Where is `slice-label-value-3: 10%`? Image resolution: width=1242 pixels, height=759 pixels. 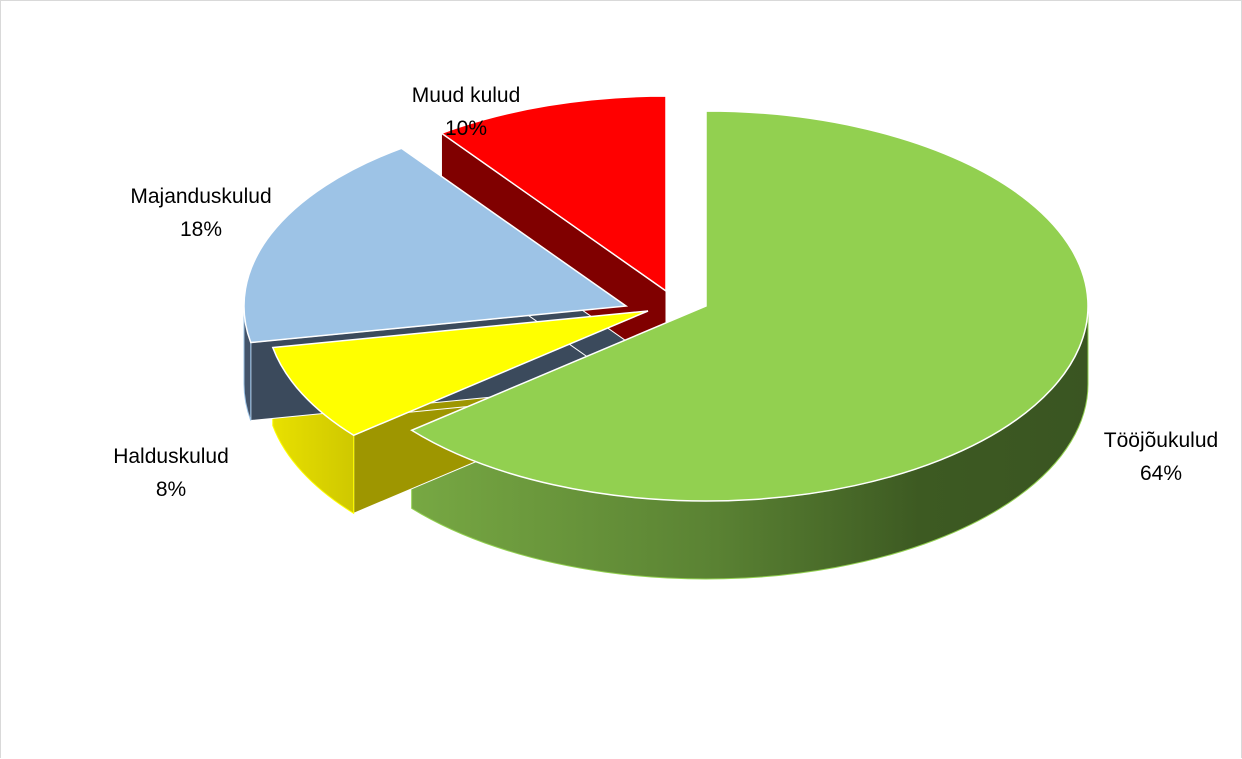 slice-label-value-3: 10% is located at coordinates (466, 128).